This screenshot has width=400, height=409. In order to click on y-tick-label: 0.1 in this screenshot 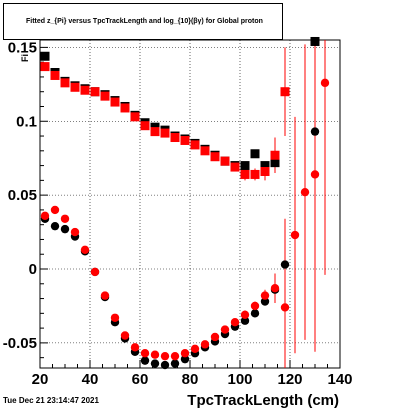, I will do `click(26, 121)`.